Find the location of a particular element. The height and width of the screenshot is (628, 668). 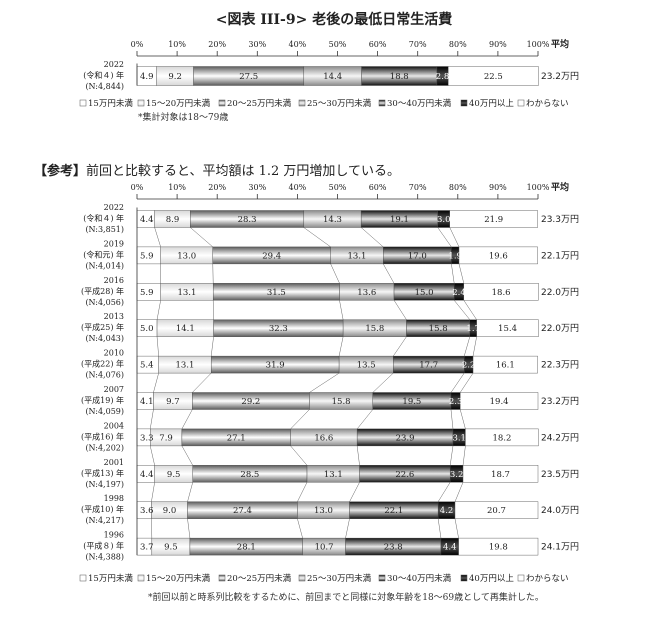

c2-label-2016-seg2: 31.5 is located at coordinates (276, 293).